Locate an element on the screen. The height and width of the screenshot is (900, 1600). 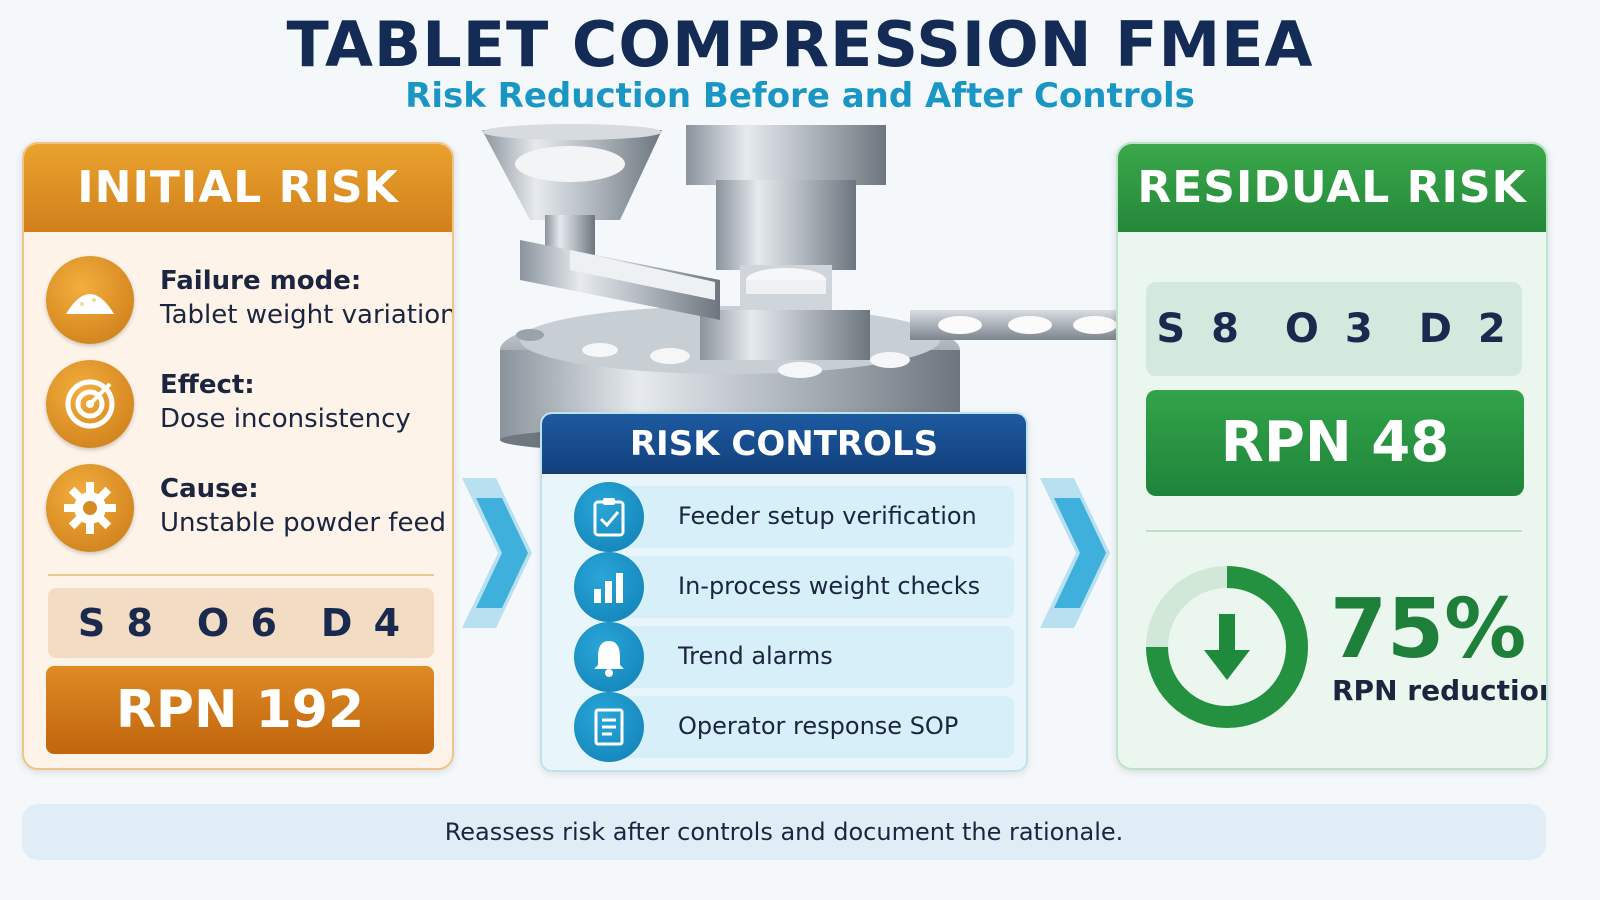
effect-label: Effect: is located at coordinates (207, 385).